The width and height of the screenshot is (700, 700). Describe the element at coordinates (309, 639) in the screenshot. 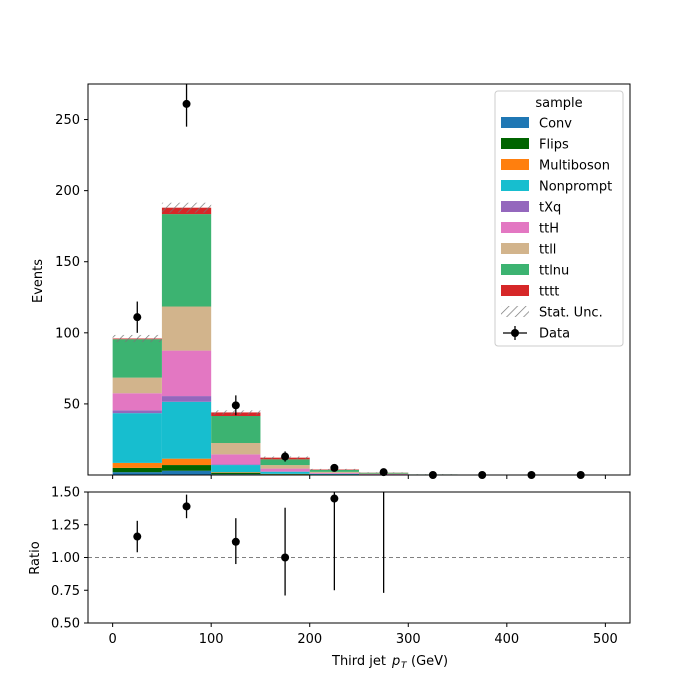

I see `x-tick-label: 200` at that location.